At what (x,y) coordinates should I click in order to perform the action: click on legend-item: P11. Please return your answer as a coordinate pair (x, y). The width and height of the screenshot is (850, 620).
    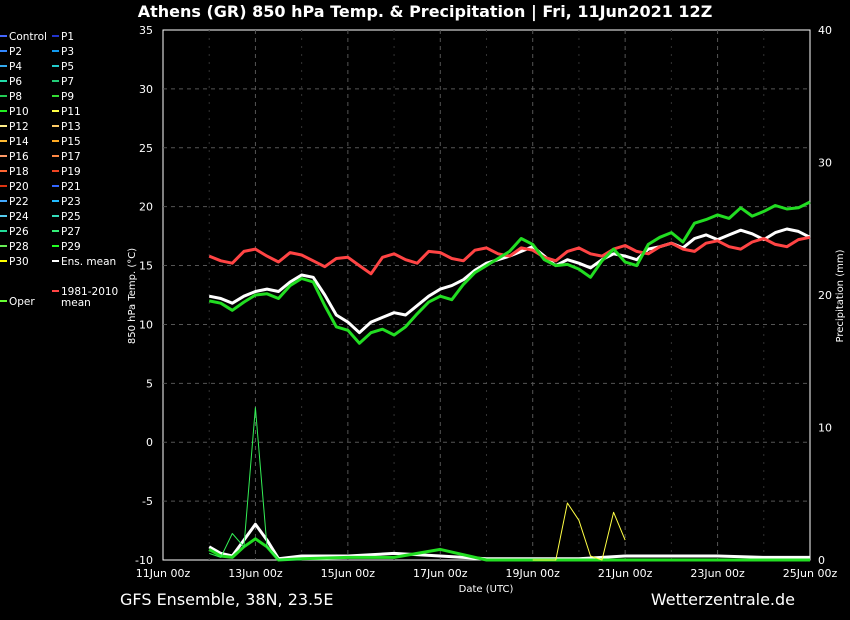
    Looking at the image, I should click on (66, 112).